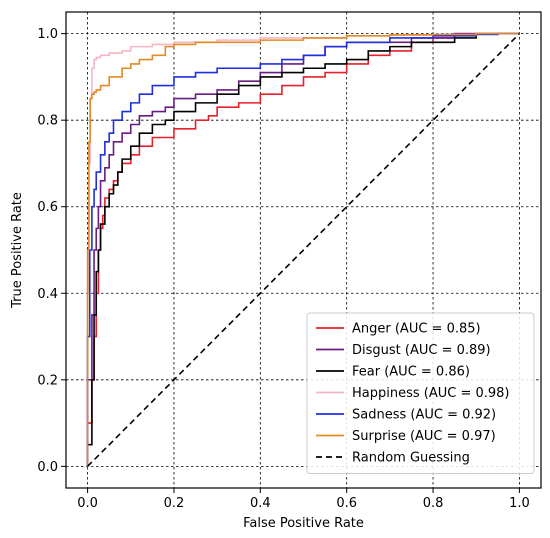 The height and width of the screenshot is (538, 550). What do you see at coordinates (17, 250) in the screenshot?
I see `y-axis-label: True Positive Rate` at bounding box center [17, 250].